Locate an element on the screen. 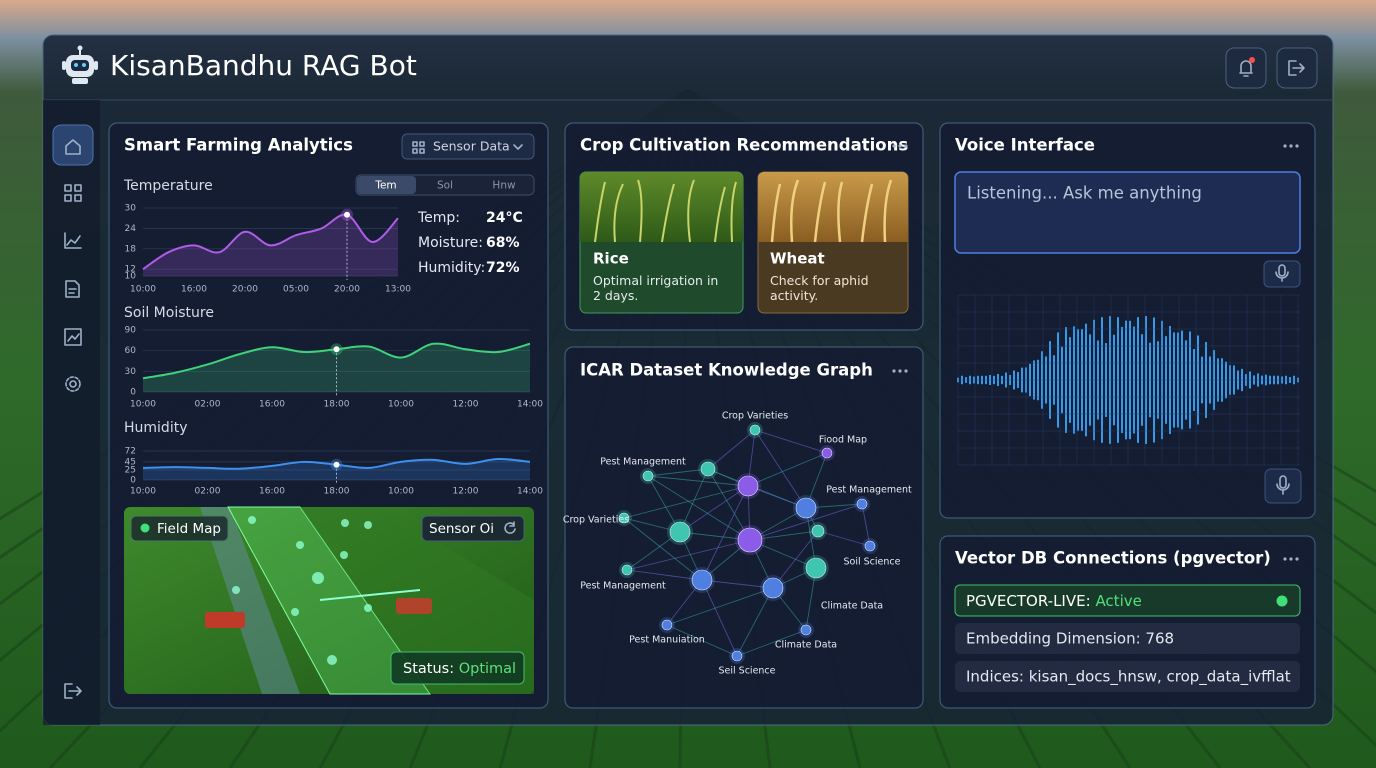 This screenshot has width=1376, height=768. readout-value: 72% is located at coordinates (503, 268).